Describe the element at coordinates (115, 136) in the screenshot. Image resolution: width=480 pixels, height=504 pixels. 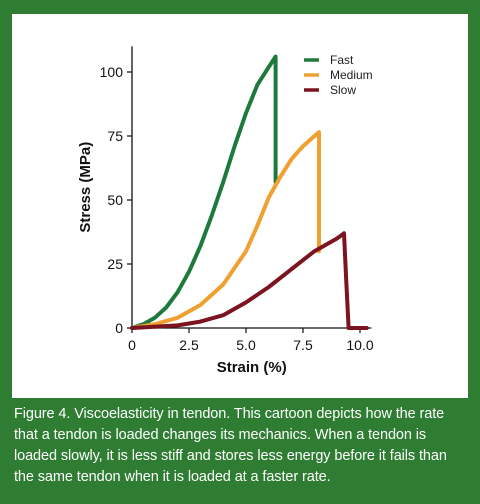
I see `y-tick-label: 75` at that location.